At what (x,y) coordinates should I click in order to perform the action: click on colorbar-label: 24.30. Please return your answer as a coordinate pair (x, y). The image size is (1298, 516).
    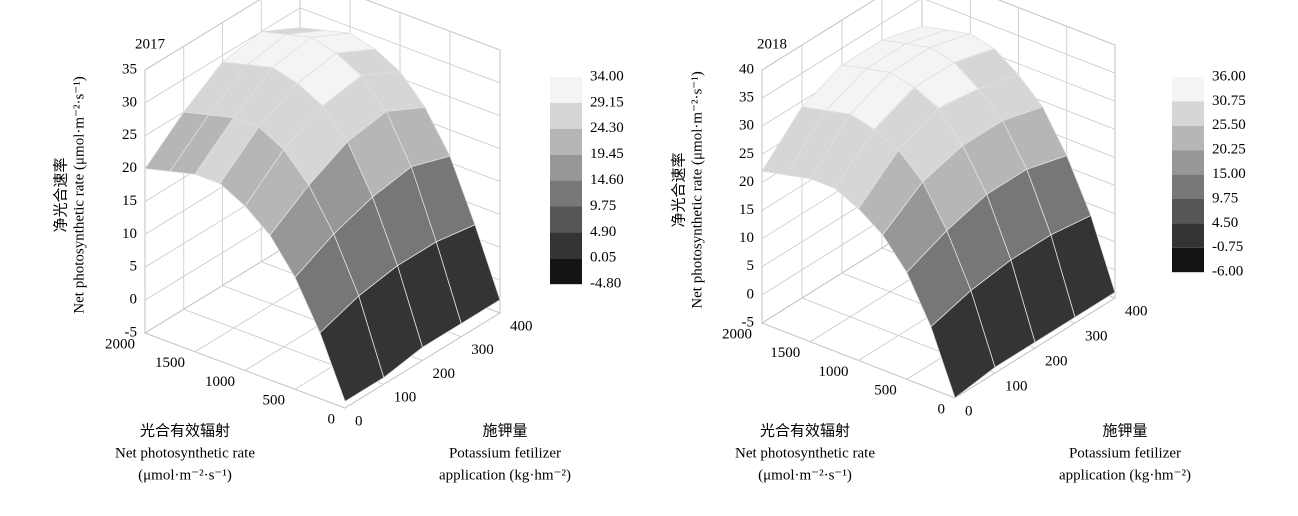
    Looking at the image, I should click on (607, 128).